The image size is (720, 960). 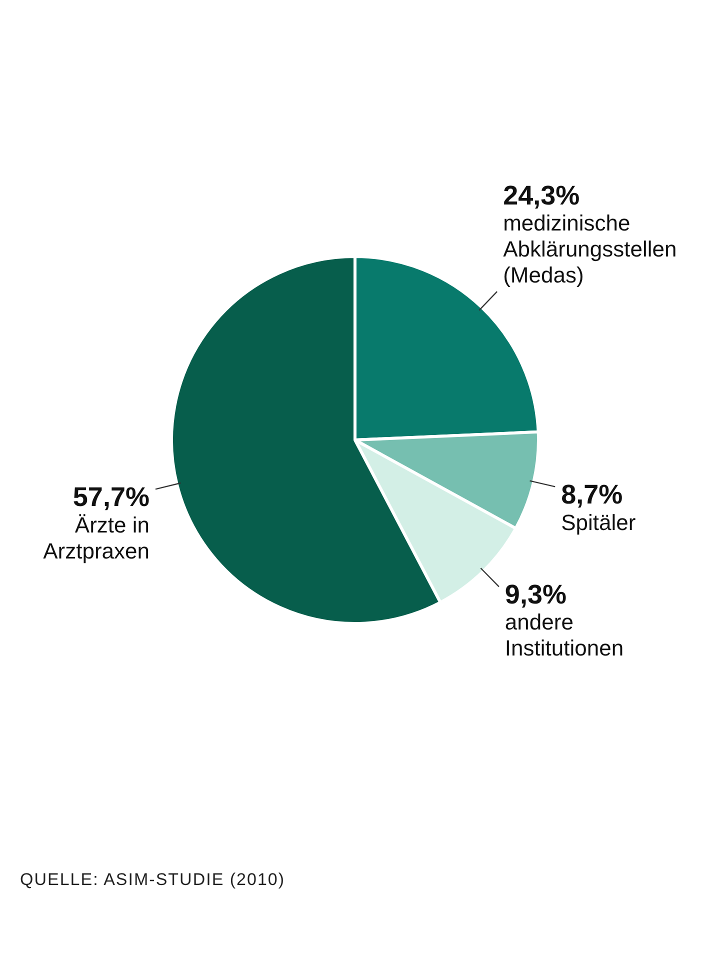 What do you see at coordinates (598, 522) in the screenshot?
I see `slice-label: Spitäler` at bounding box center [598, 522].